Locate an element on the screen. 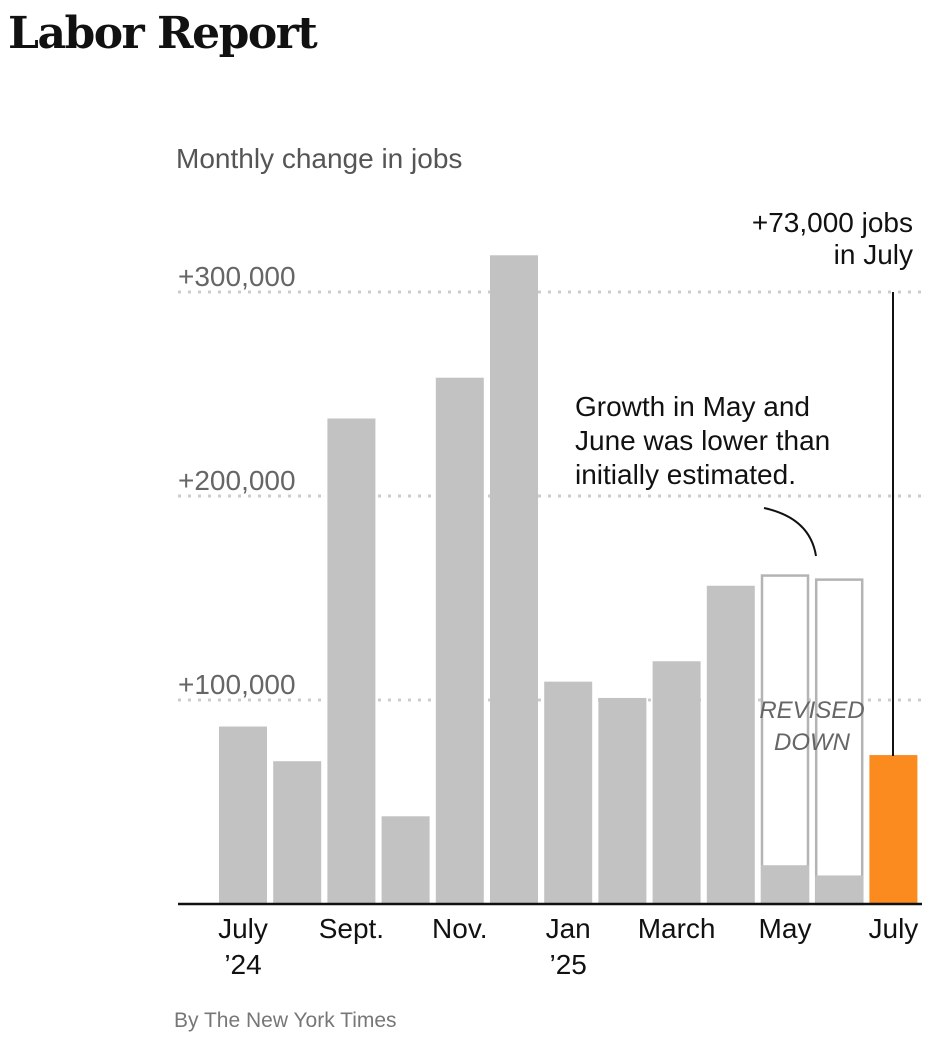 The height and width of the screenshot is (1044, 952). y-tick-label-2: +200,000 is located at coordinates (237, 480).